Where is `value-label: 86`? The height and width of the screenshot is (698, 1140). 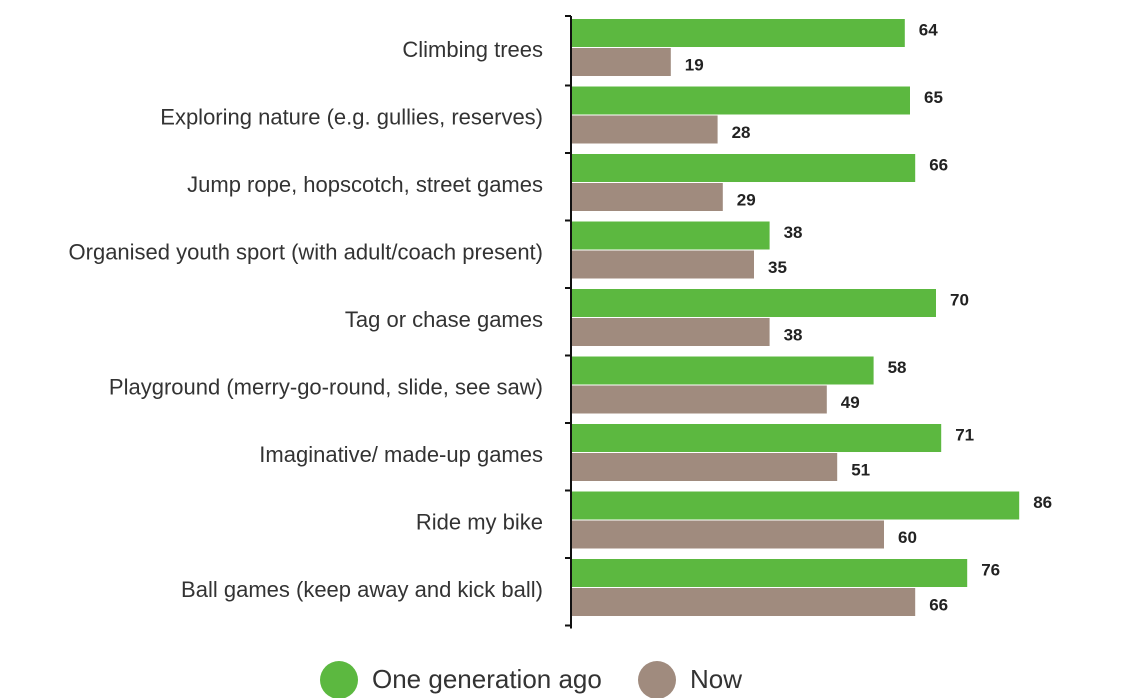 value-label: 86 is located at coordinates (1042, 502).